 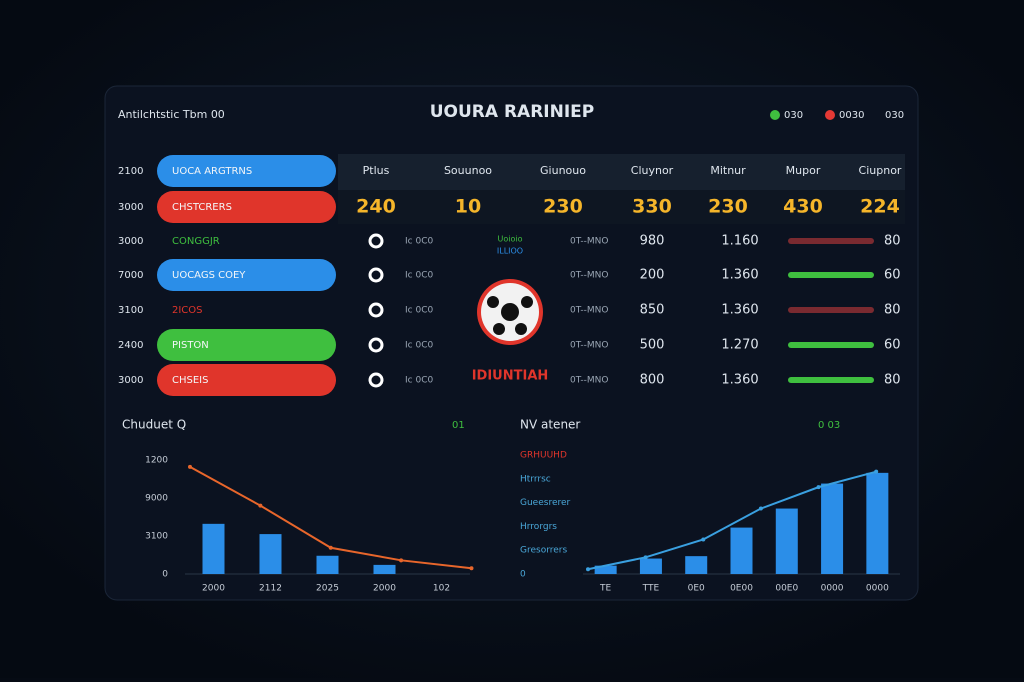 What do you see at coordinates (803, 170) in the screenshot?
I see `column-header: Mupor` at bounding box center [803, 170].